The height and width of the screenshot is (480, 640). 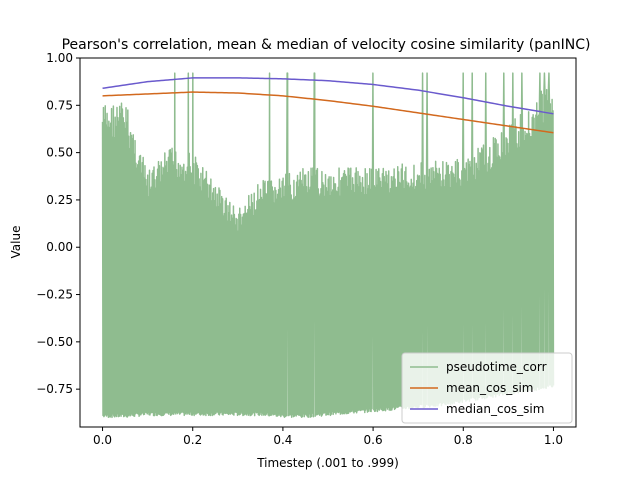 What do you see at coordinates (282, 440) in the screenshot?
I see `x-tick-label: 0.4` at bounding box center [282, 440].